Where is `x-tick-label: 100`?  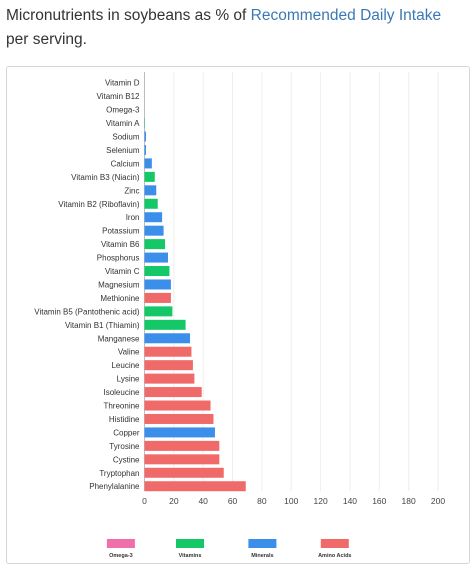 x-tick-label: 100 is located at coordinates (291, 501).